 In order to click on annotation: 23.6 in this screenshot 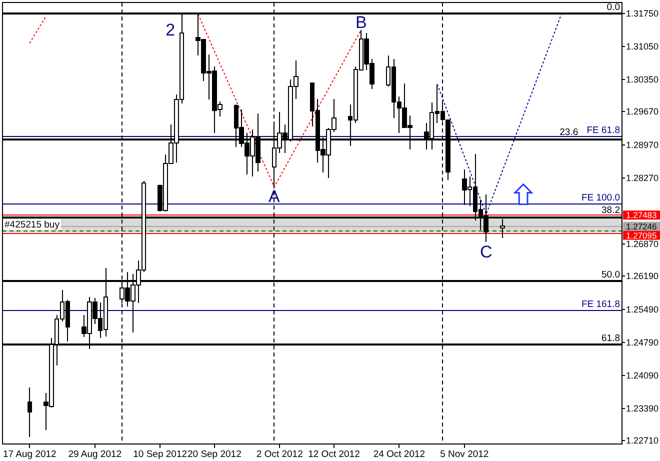, I will do `click(569, 132)`.